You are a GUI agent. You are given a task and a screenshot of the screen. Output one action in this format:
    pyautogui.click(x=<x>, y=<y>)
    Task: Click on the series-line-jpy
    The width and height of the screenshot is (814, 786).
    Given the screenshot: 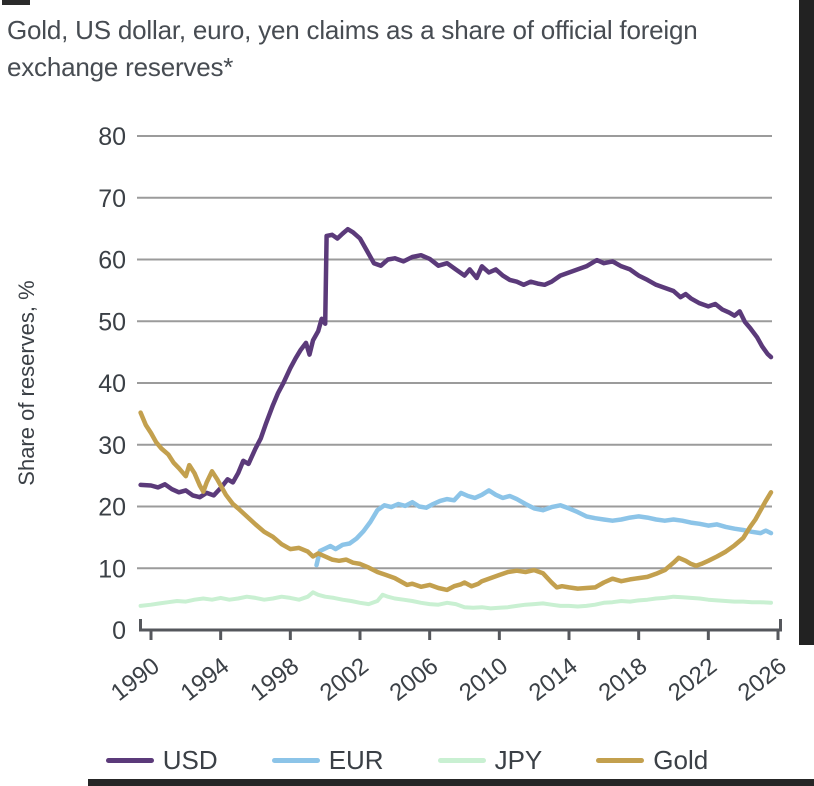 What is the action you would take?
    pyautogui.click(x=455, y=600)
    